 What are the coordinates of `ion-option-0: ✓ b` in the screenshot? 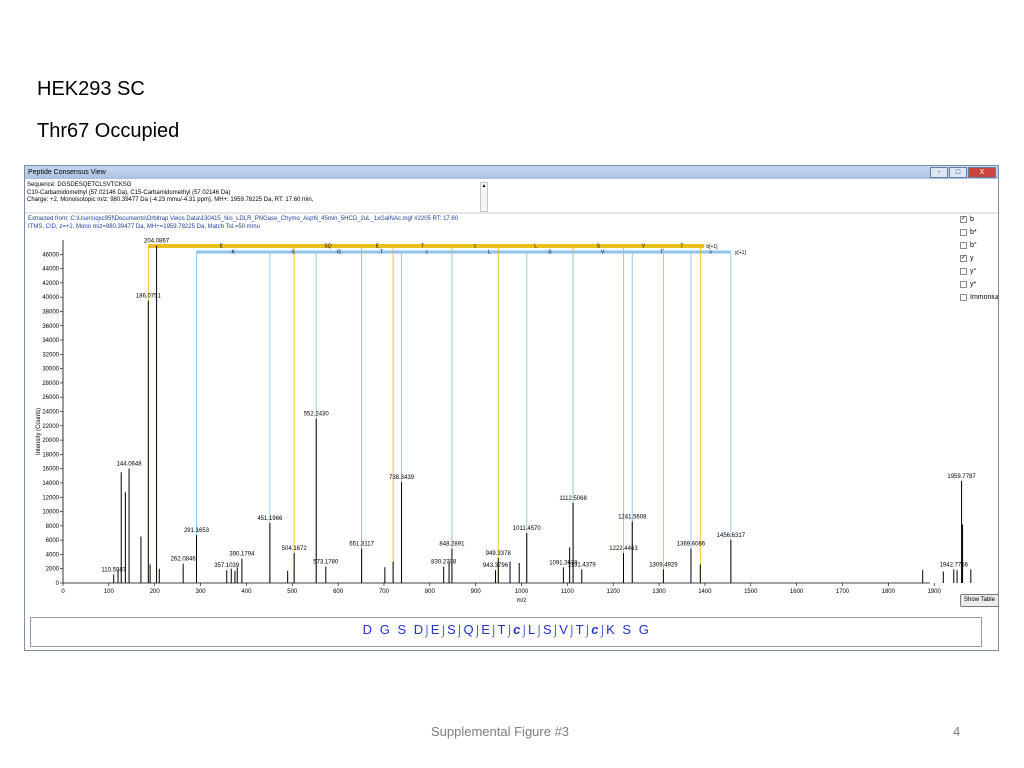 It's located at (967, 219).